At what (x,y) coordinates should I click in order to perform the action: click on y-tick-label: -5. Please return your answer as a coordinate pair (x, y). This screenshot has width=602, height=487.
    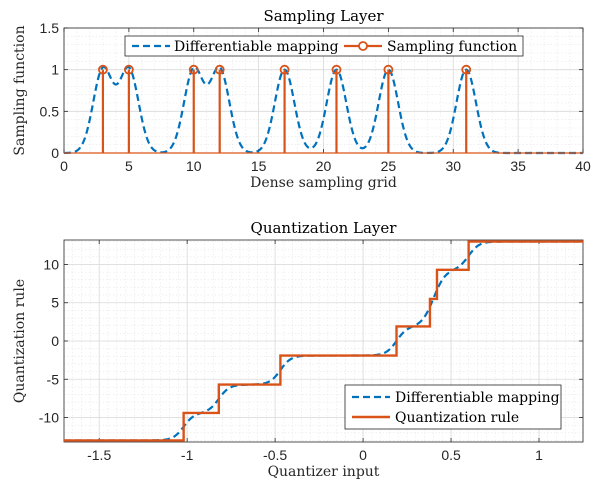
    Looking at the image, I should click on (53, 379).